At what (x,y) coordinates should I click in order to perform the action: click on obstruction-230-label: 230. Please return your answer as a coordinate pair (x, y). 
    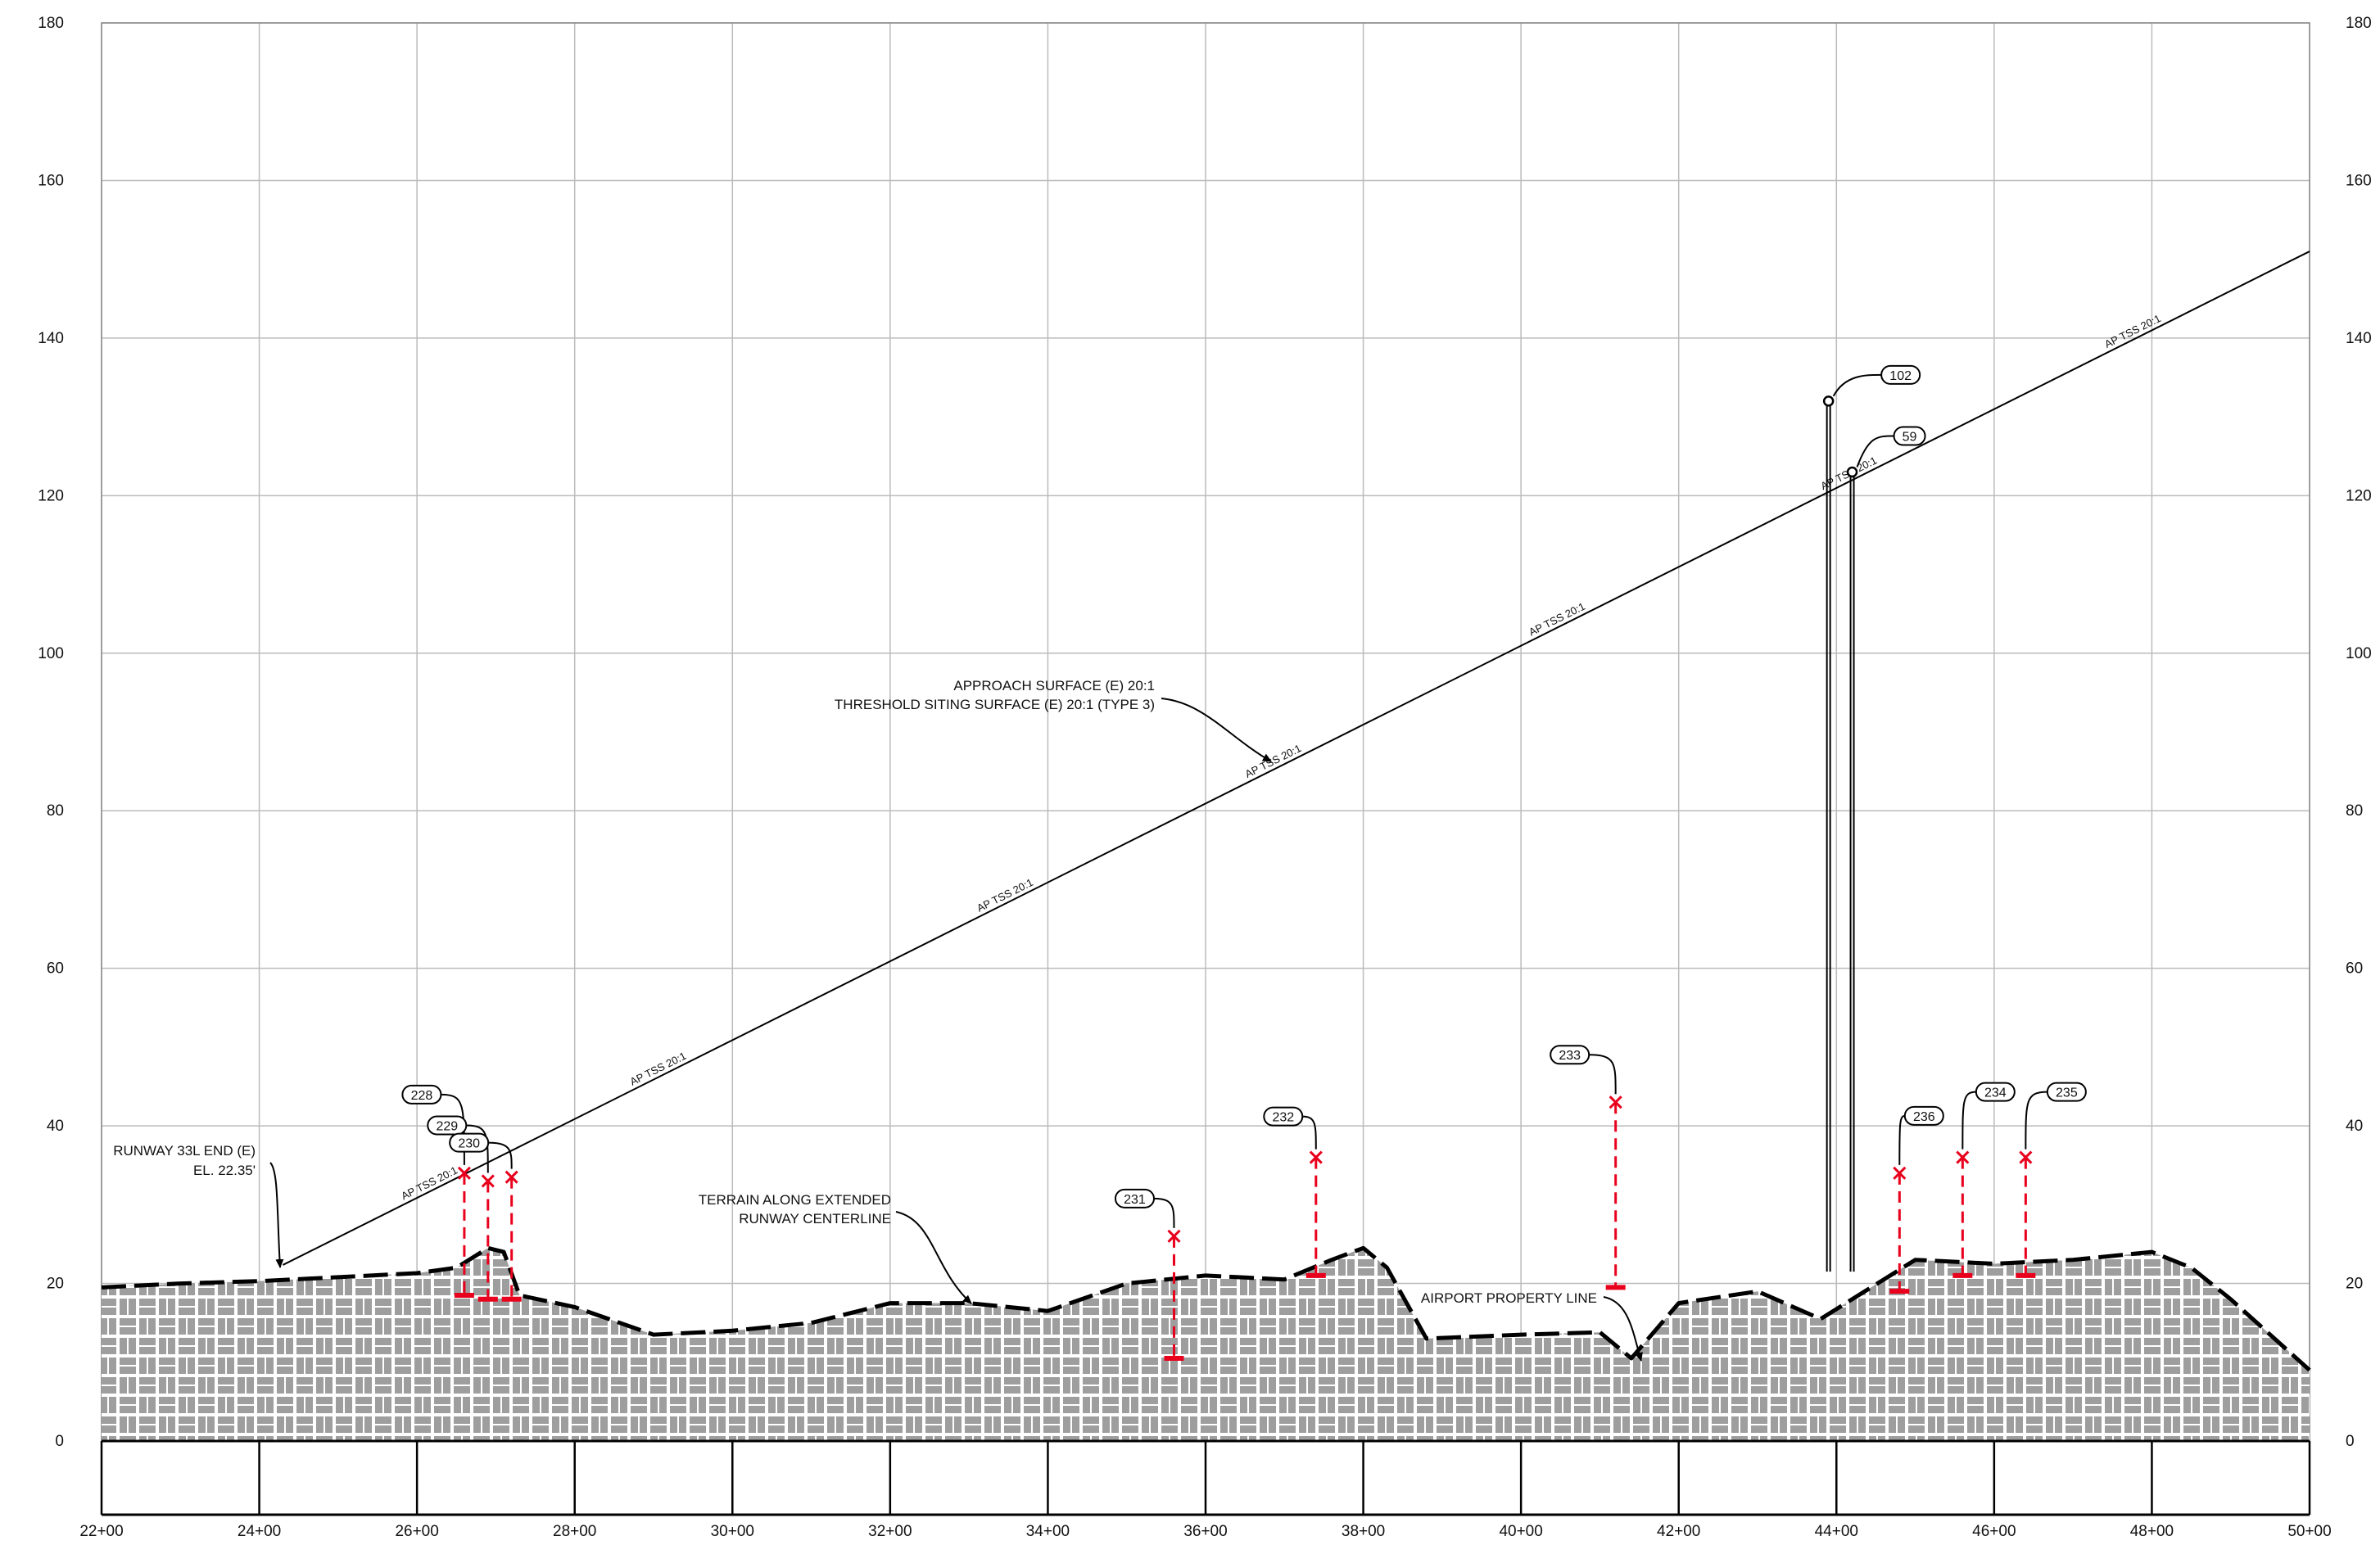
    Looking at the image, I should click on (469, 1144).